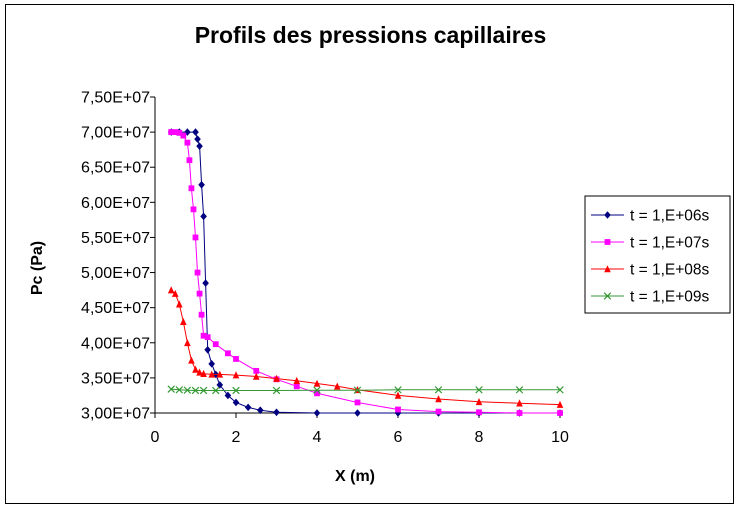 The image size is (741, 511). Describe the element at coordinates (479, 437) in the screenshot. I see `x-tick-label: 8` at that location.